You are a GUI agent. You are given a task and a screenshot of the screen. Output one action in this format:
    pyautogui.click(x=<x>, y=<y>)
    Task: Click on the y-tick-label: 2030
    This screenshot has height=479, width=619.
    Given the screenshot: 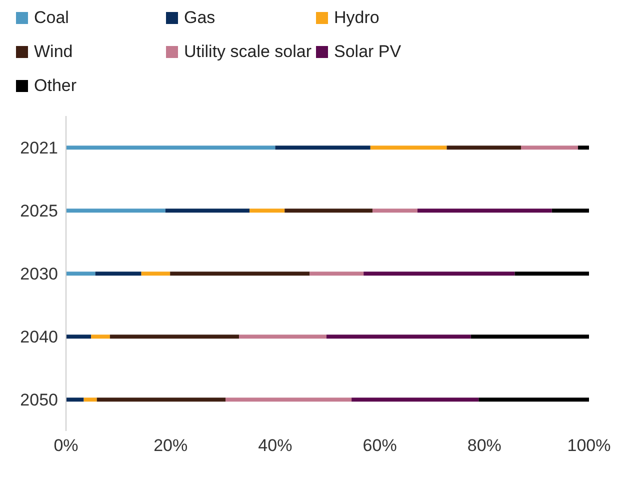 What is the action you would take?
    pyautogui.click(x=39, y=274)
    